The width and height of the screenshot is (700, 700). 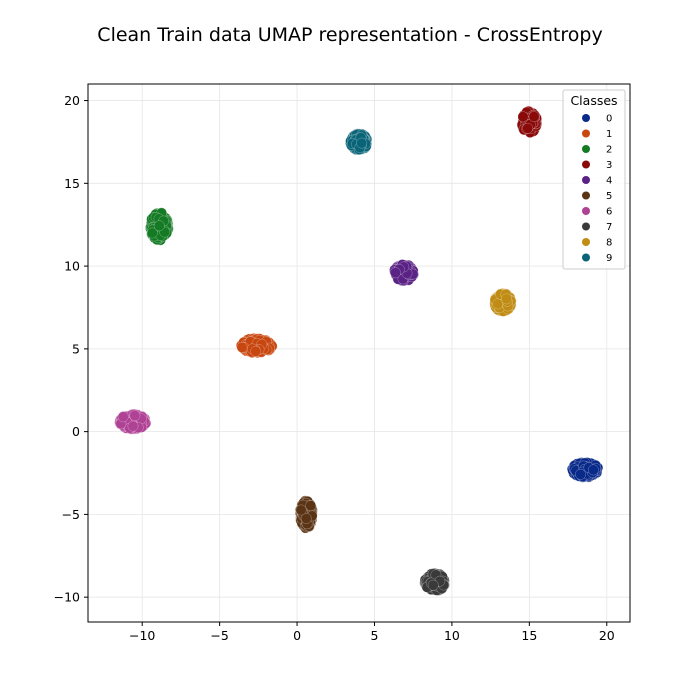 What do you see at coordinates (71, 514) in the screenshot?
I see `y-tick-label: −5` at bounding box center [71, 514].